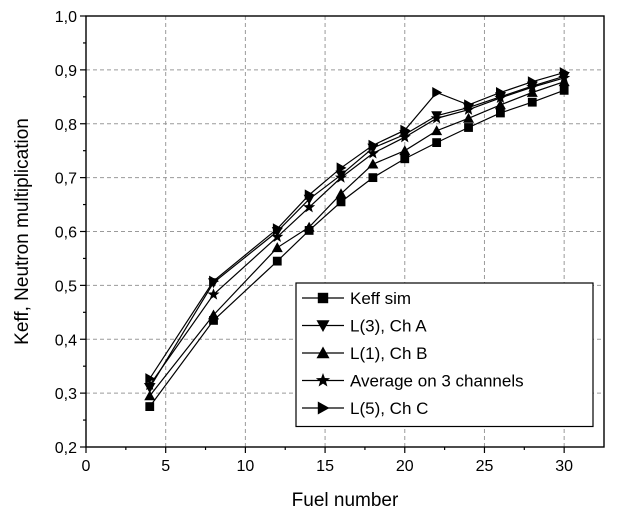 The height and width of the screenshot is (516, 620). Describe the element at coordinates (66, 340) in the screenshot. I see `y-tick-label: 0,4` at that location.